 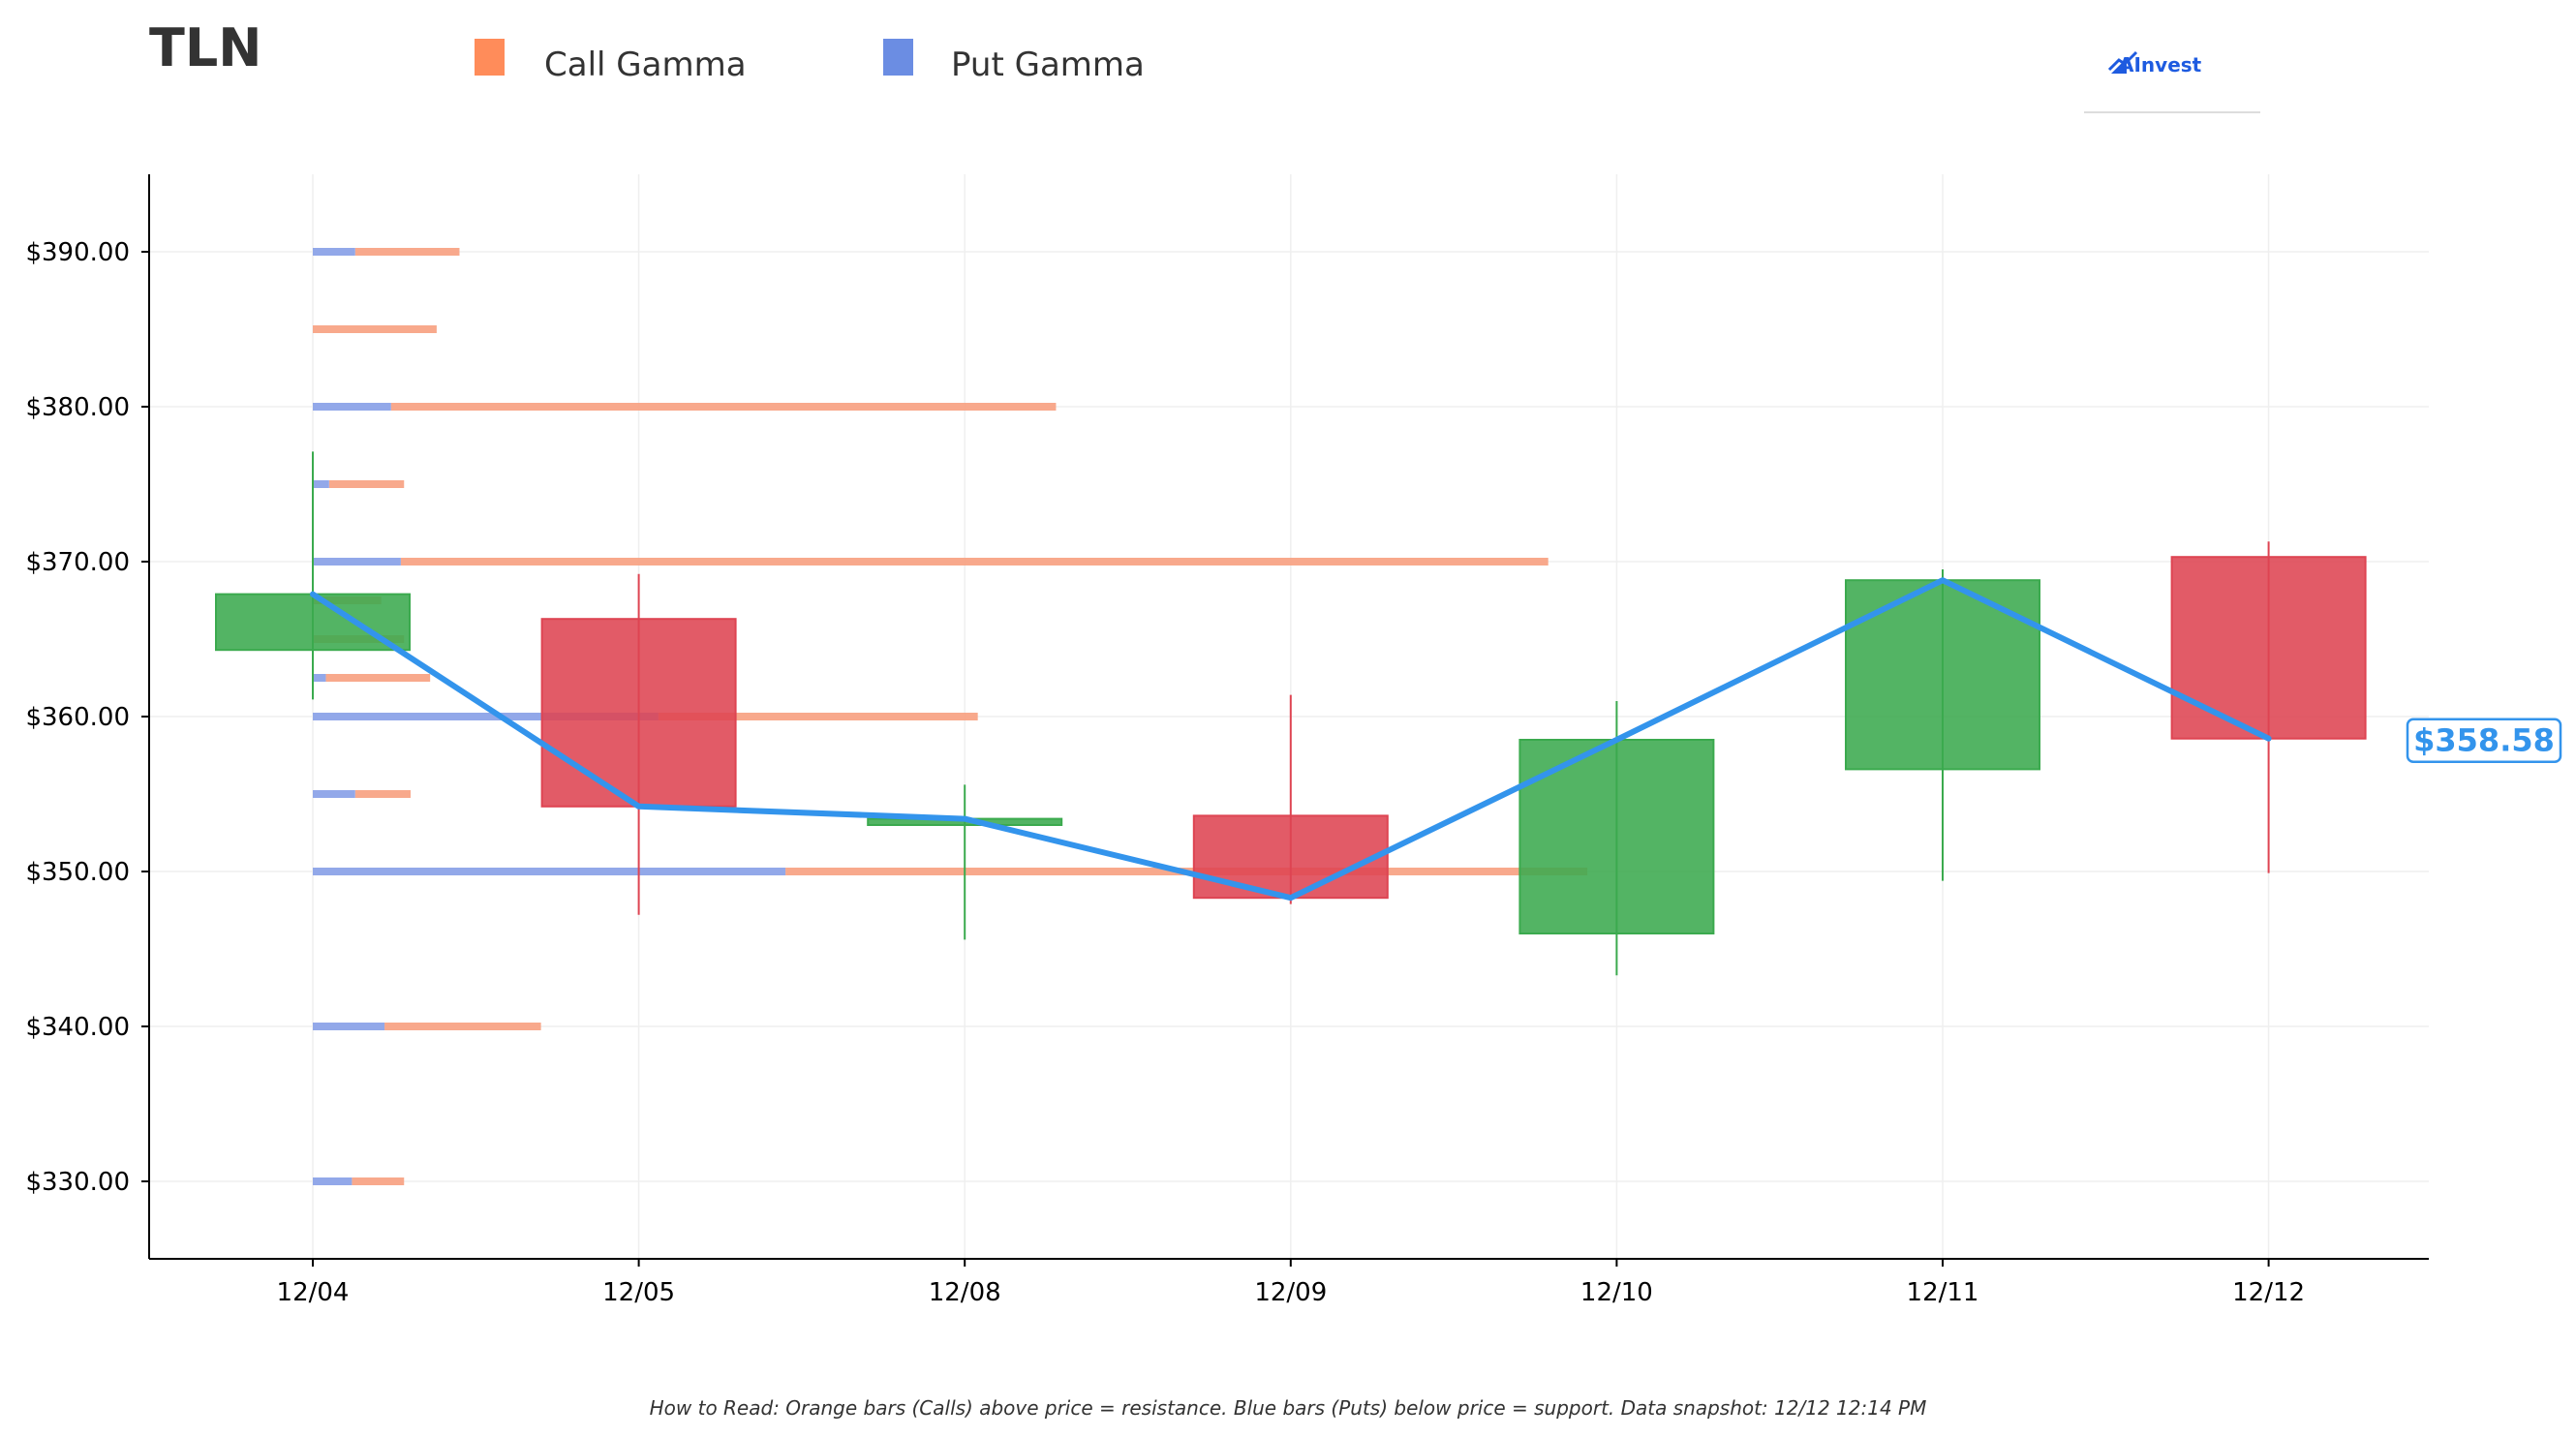 I want to click on last-price-label: $358.58, so click(x=2484, y=741).